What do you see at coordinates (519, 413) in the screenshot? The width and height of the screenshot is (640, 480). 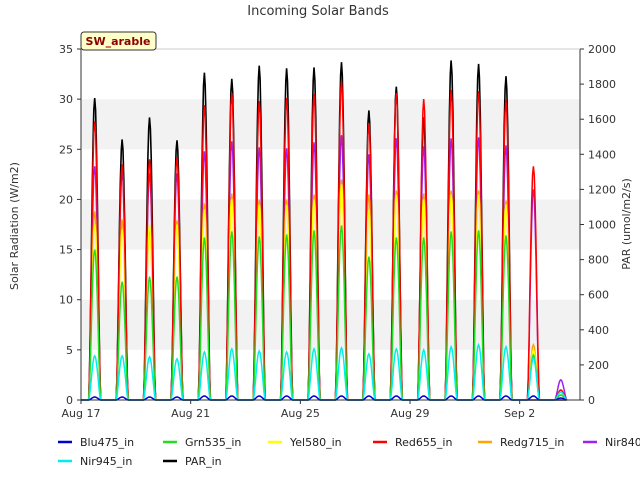 I see `x-tick-label: Sep 2` at bounding box center [519, 413].